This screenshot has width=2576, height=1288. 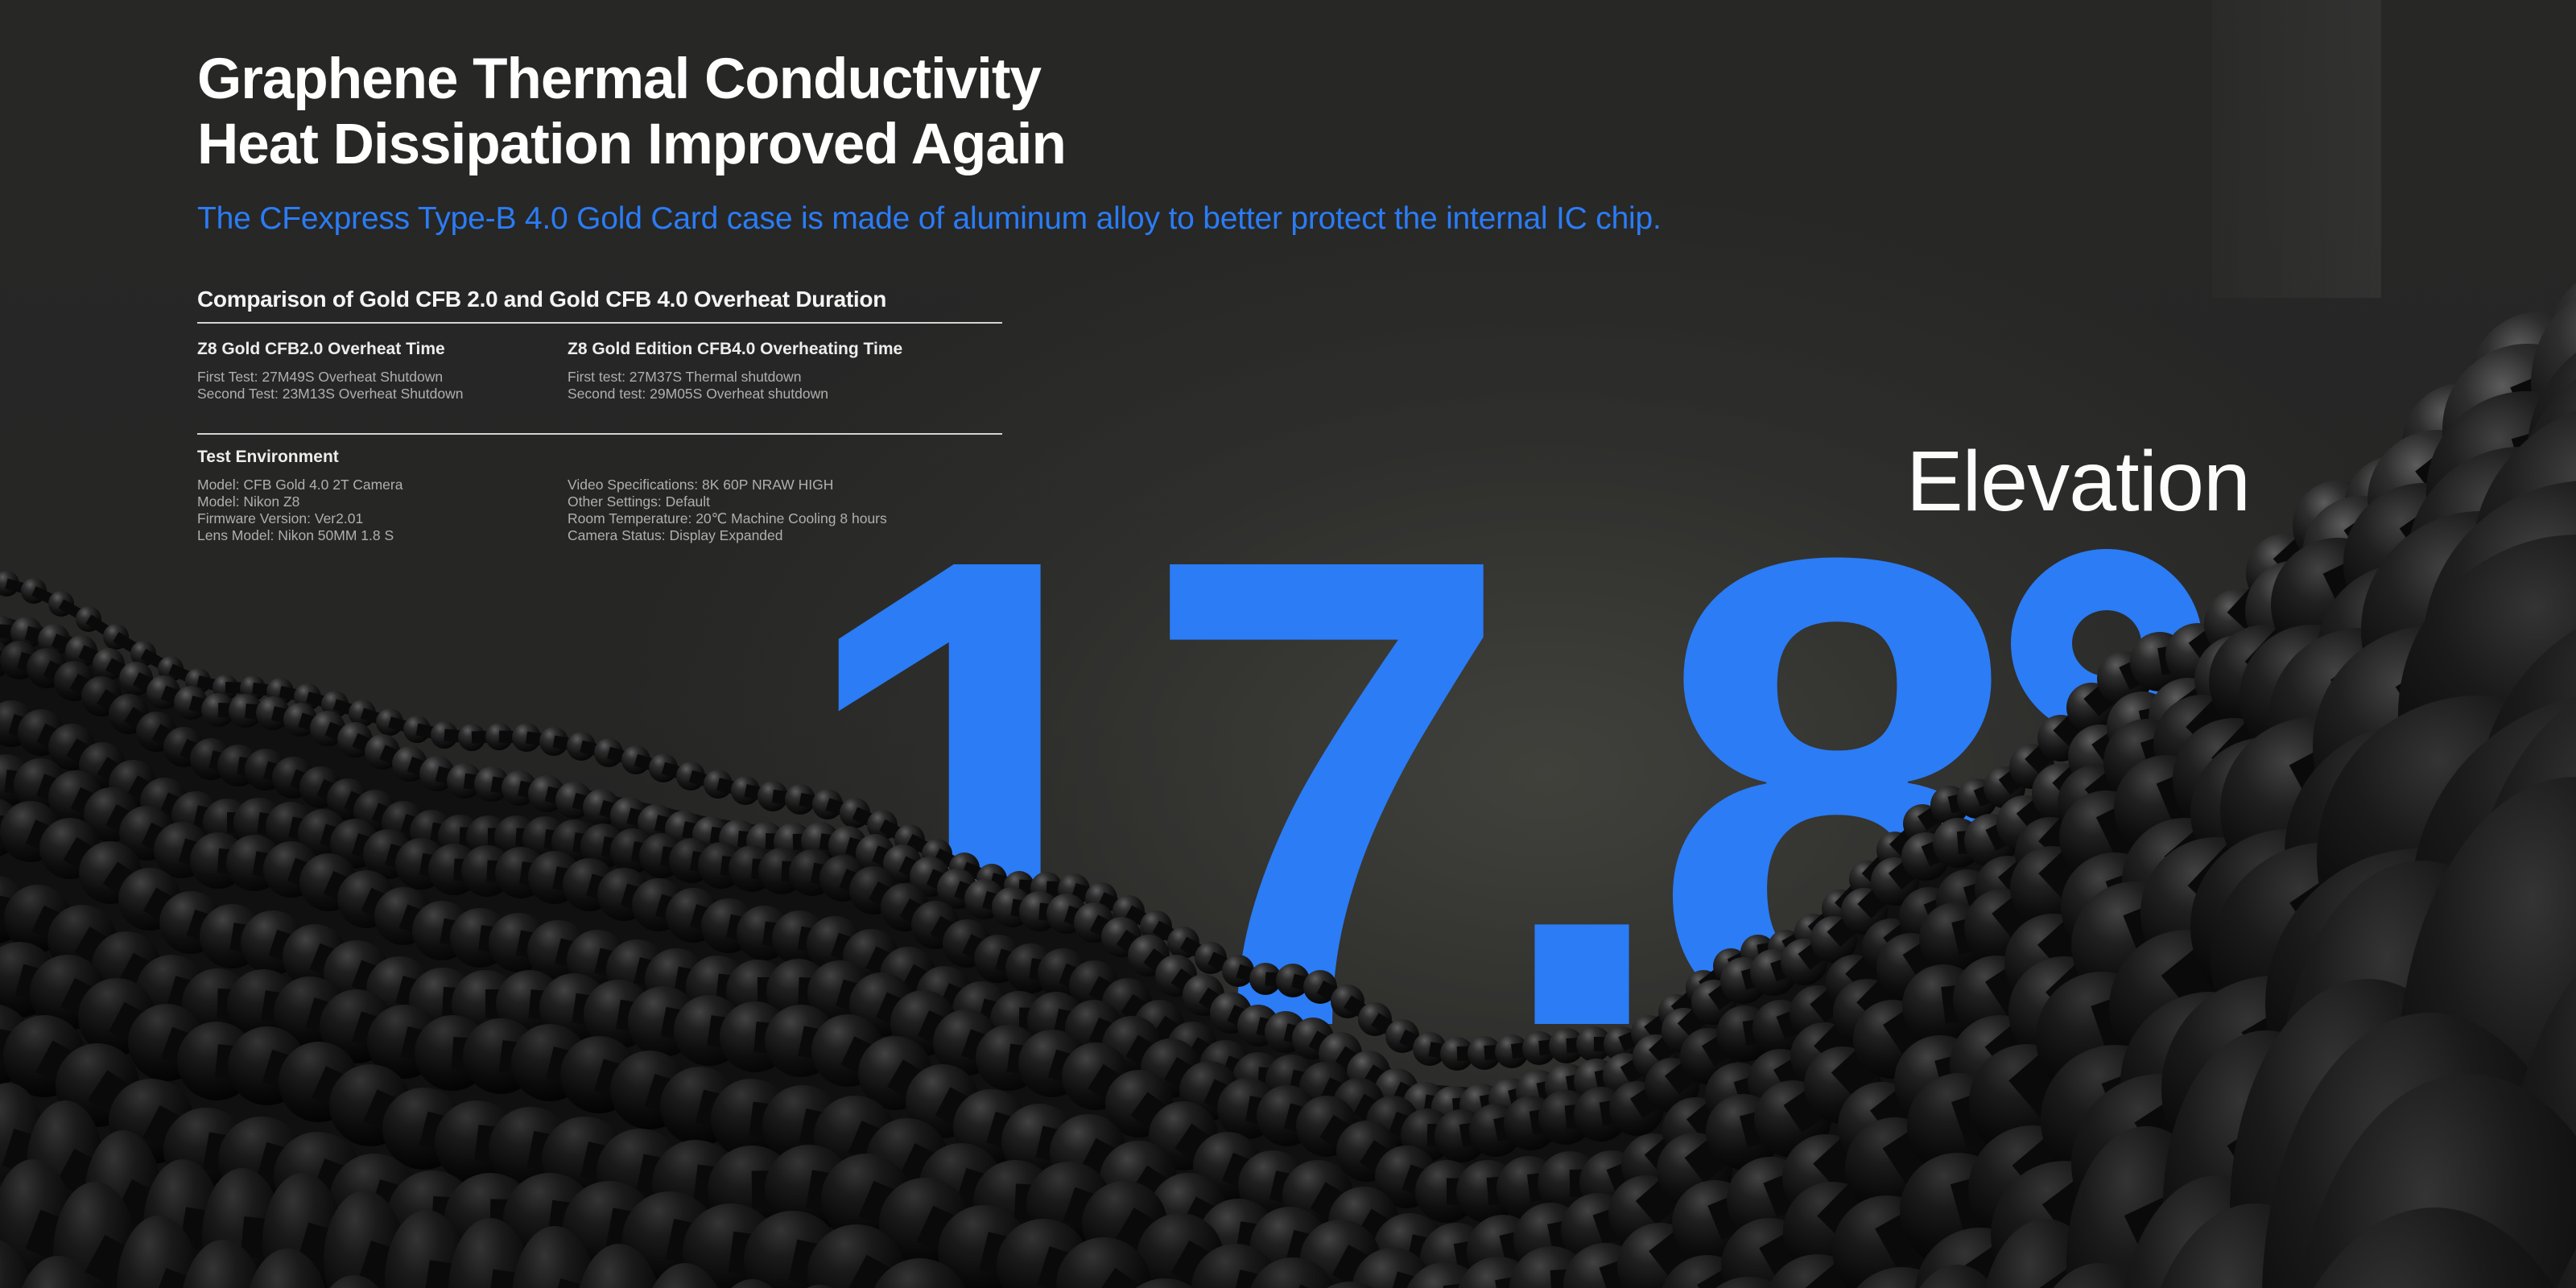 I want to click on spec-line: Other Settings: Default, so click(x=639, y=501).